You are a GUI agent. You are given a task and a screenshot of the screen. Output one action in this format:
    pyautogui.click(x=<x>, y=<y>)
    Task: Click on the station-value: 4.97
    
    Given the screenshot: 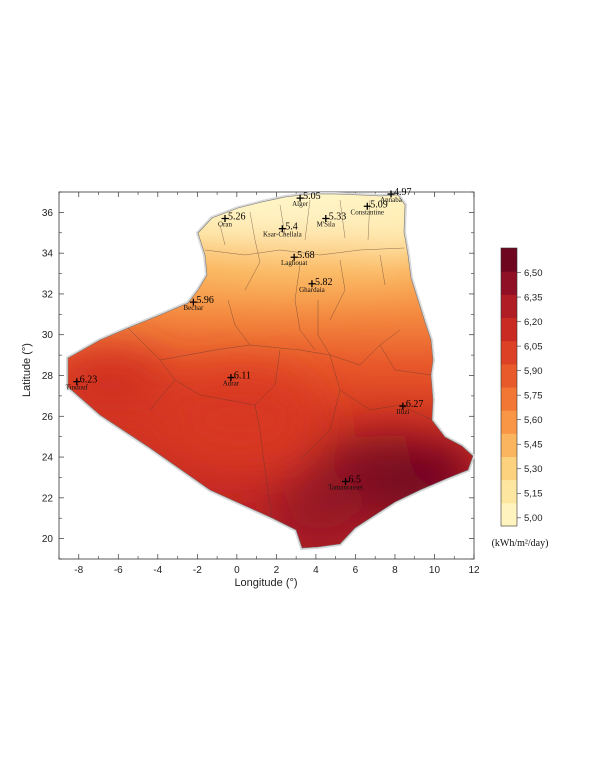 What is the action you would take?
    pyautogui.click(x=403, y=192)
    